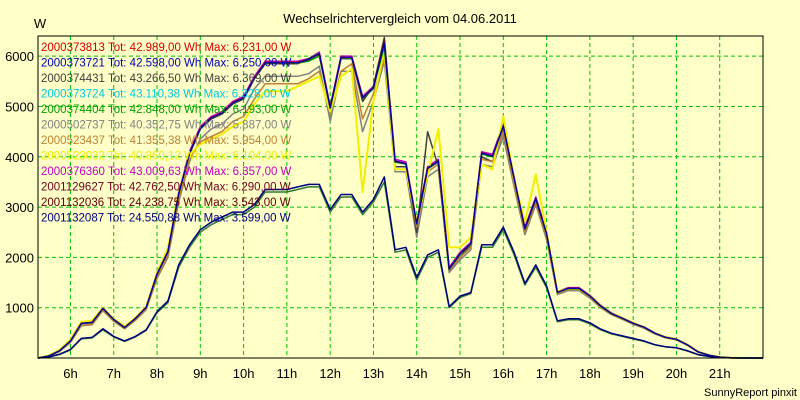 The image size is (800, 400). What do you see at coordinates (547, 373) in the screenshot?
I see `x-tick-label: 17h` at bounding box center [547, 373].